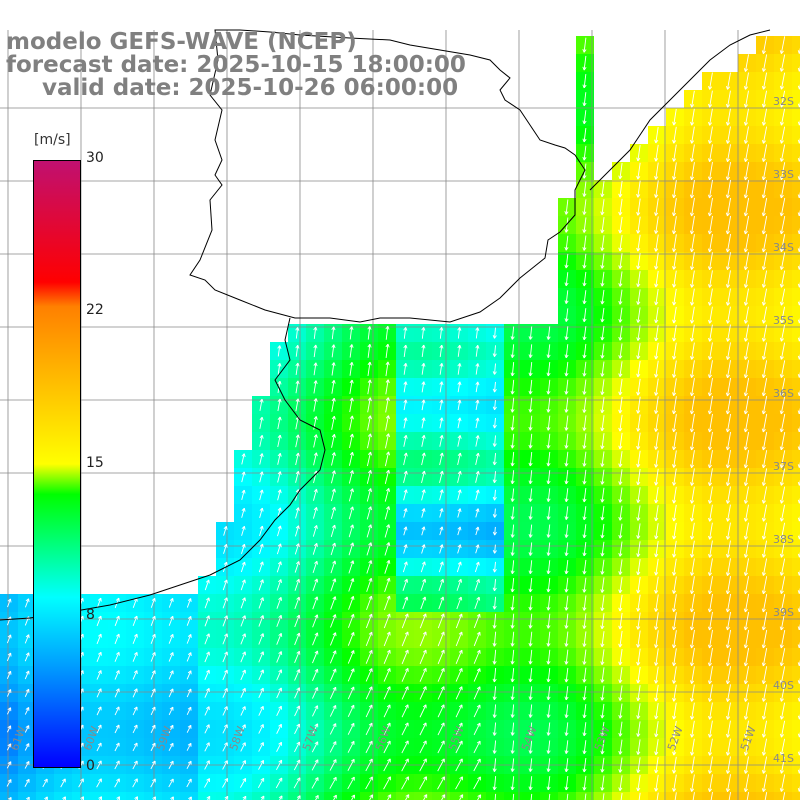  I want to click on lat-label: 41S, so click(783, 758).